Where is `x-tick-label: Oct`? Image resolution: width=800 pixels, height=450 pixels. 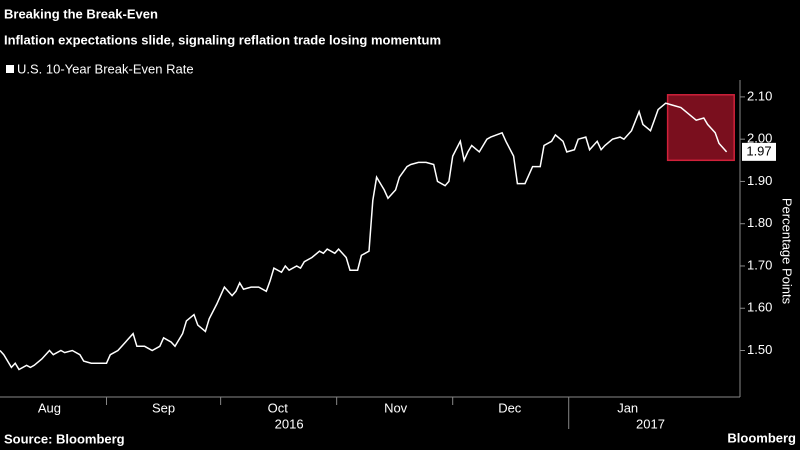 x-tick-label: Oct is located at coordinates (278, 407).